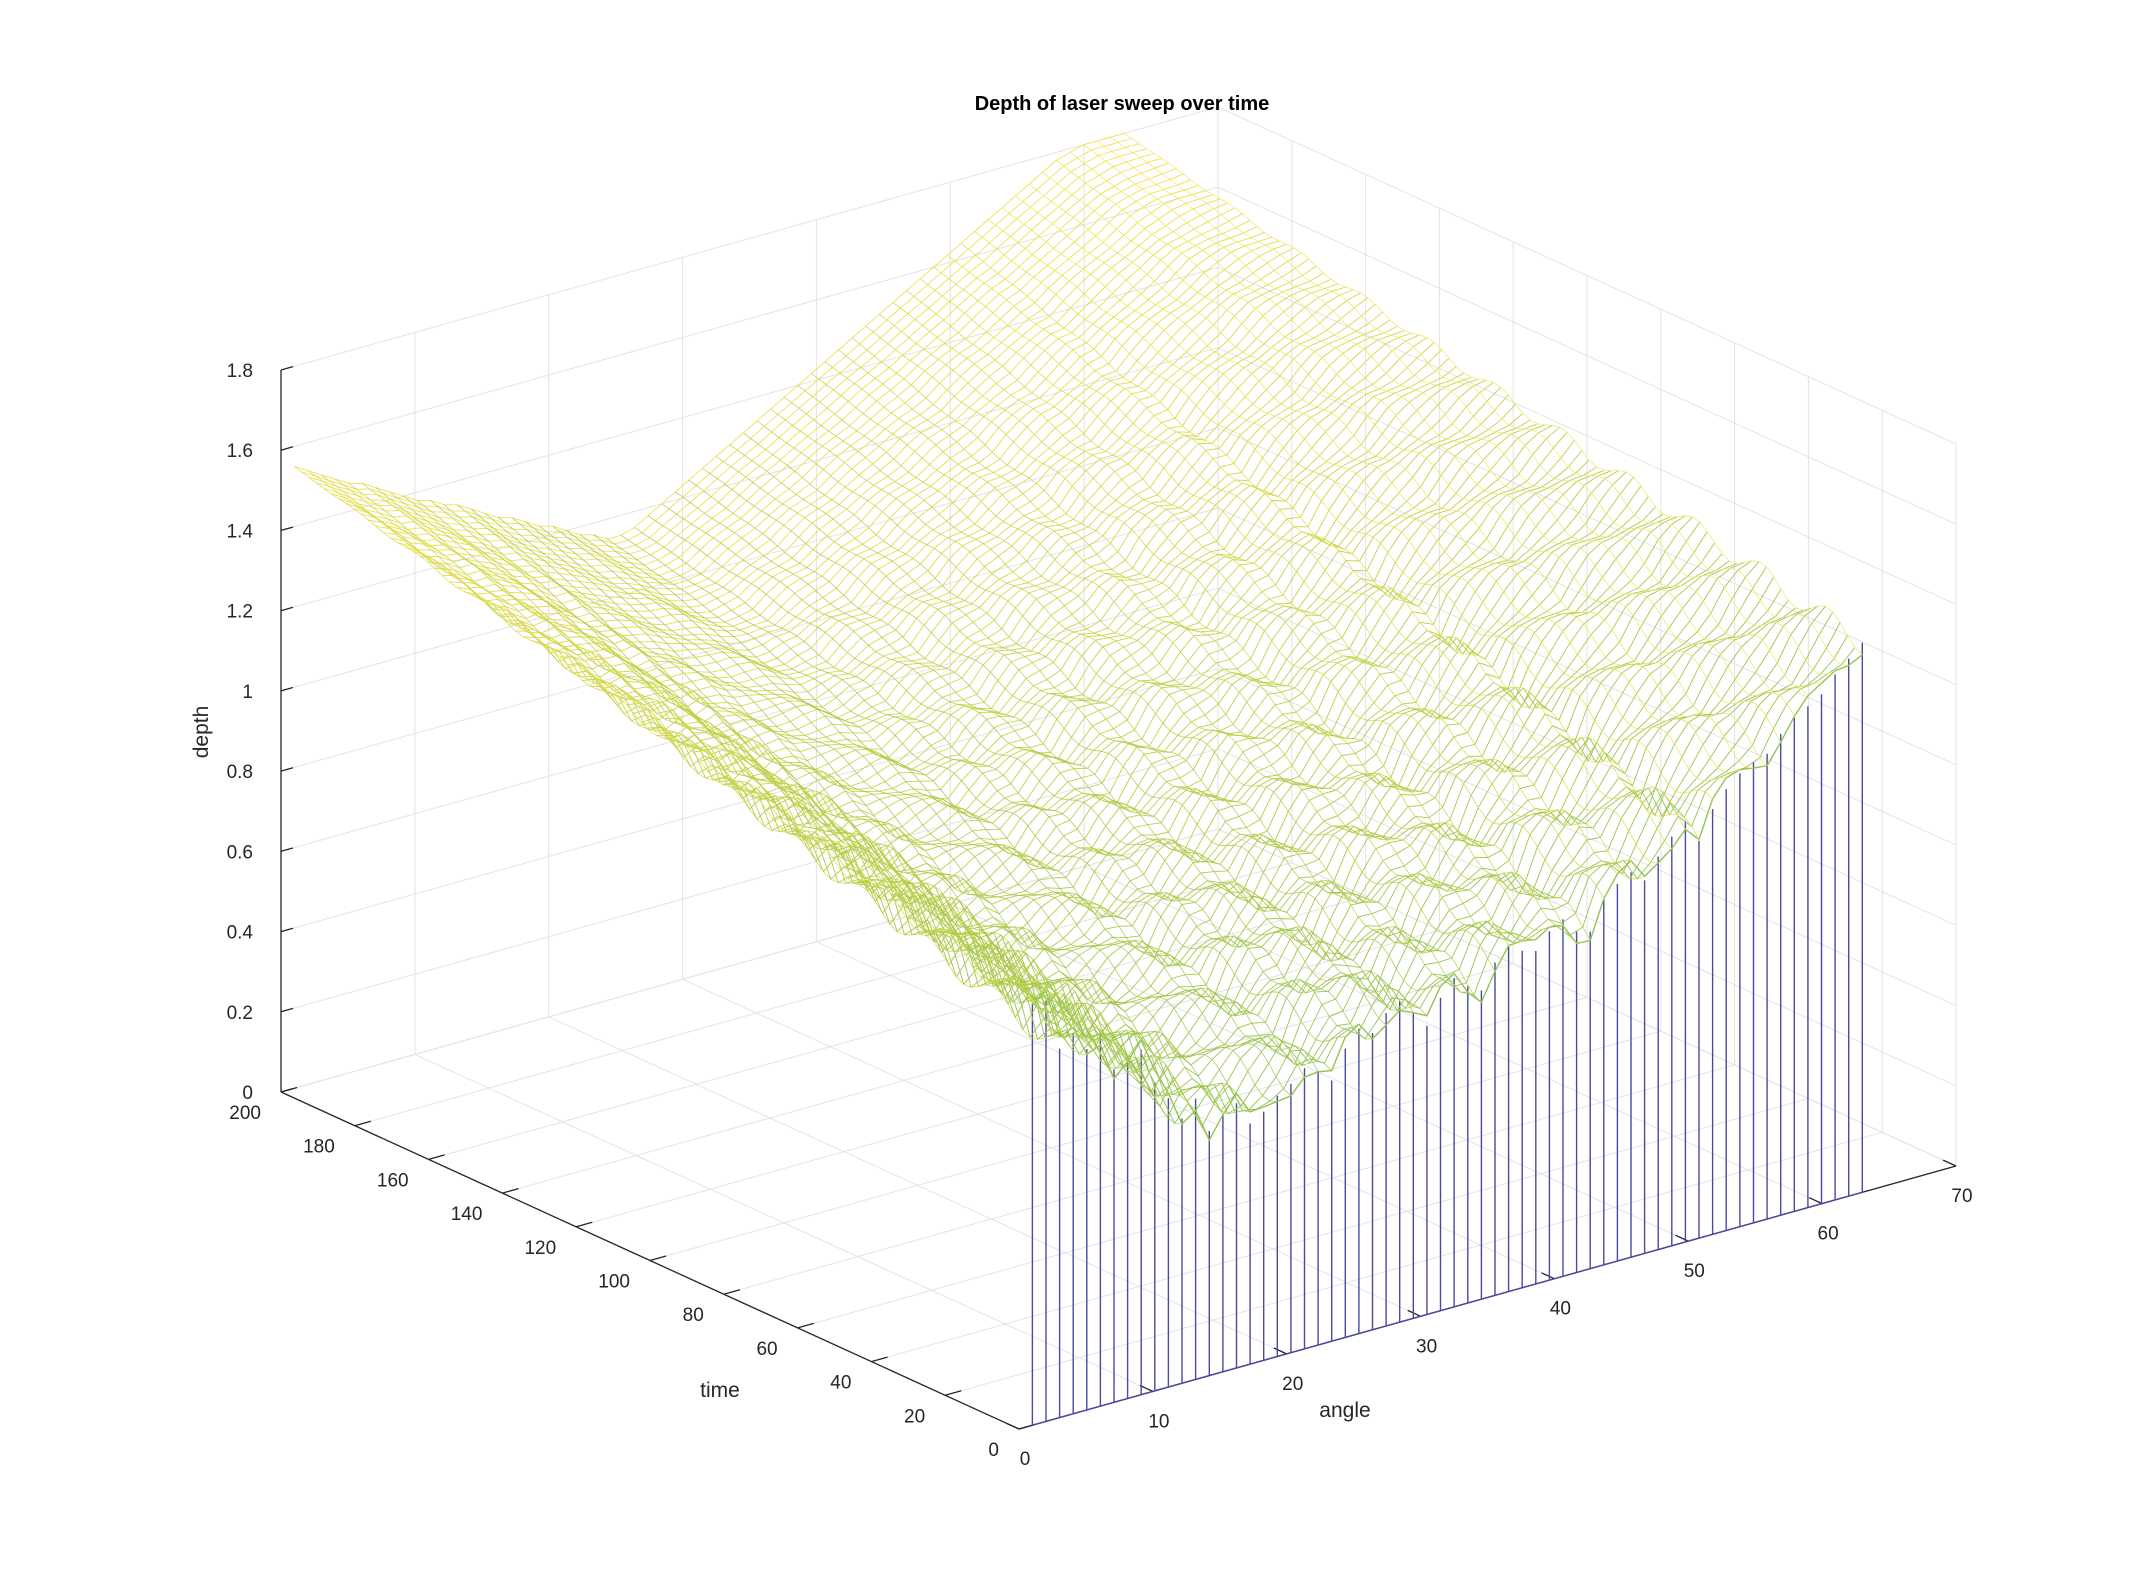  I want to click on y-tick-label: 80, so click(693, 1315).